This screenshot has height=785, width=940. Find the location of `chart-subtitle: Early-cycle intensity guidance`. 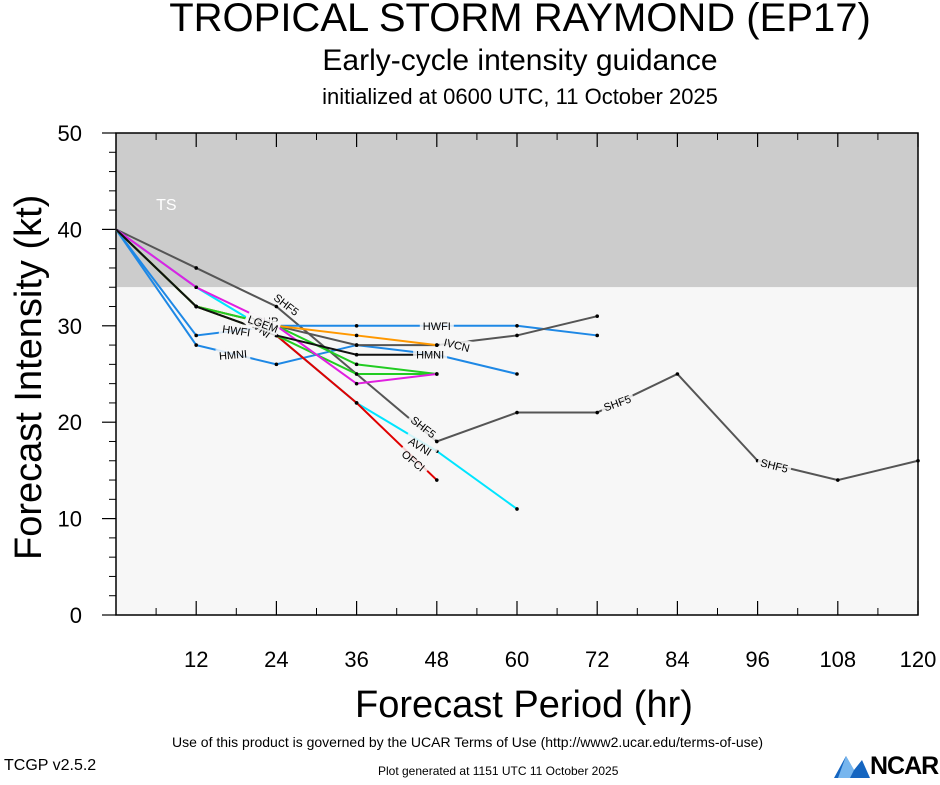

chart-subtitle: Early-cycle intensity guidance is located at coordinates (520, 60).